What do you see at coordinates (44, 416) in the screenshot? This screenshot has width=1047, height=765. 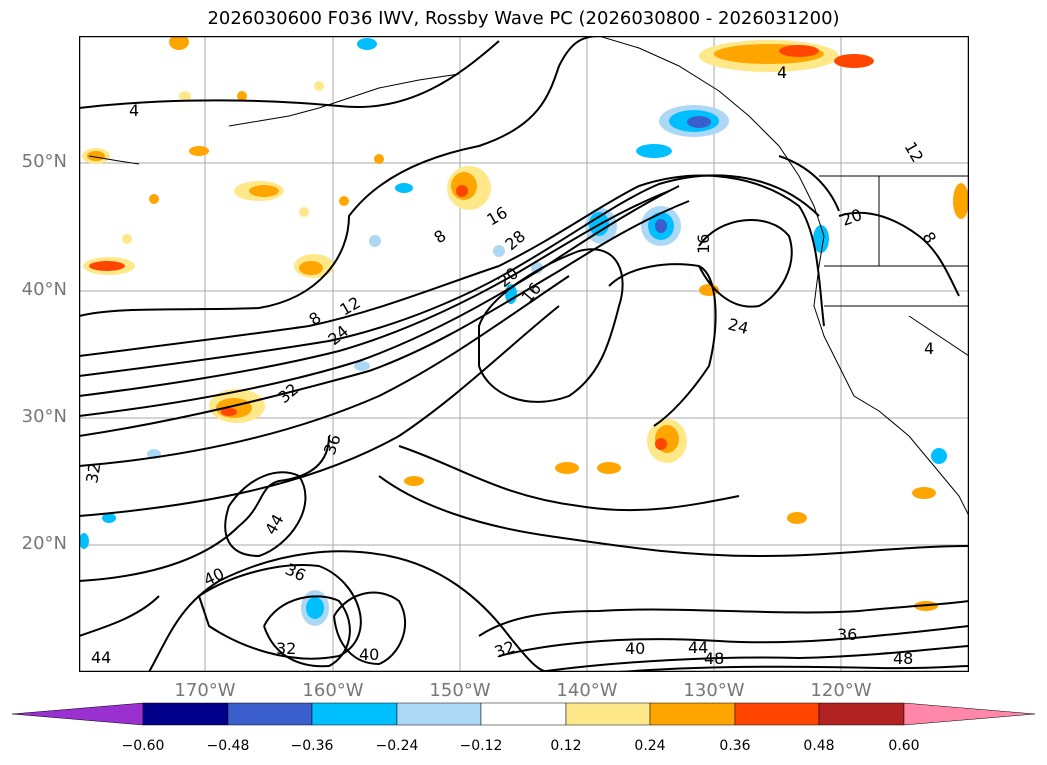 I see `lat-label-30n: 30°N` at bounding box center [44, 416].